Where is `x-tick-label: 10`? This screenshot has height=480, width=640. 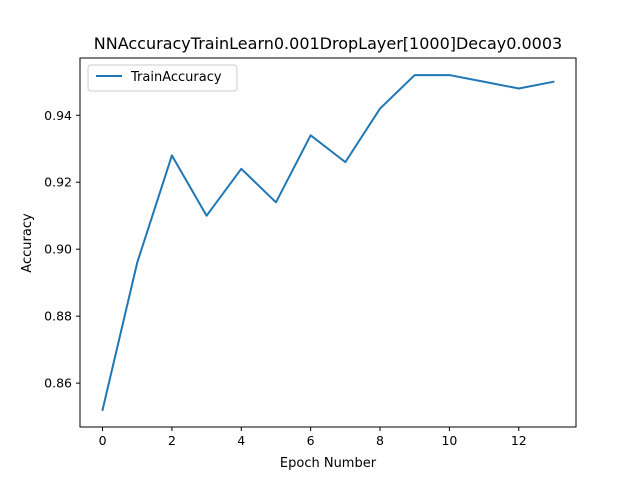
x-tick-label: 10 is located at coordinates (449, 440).